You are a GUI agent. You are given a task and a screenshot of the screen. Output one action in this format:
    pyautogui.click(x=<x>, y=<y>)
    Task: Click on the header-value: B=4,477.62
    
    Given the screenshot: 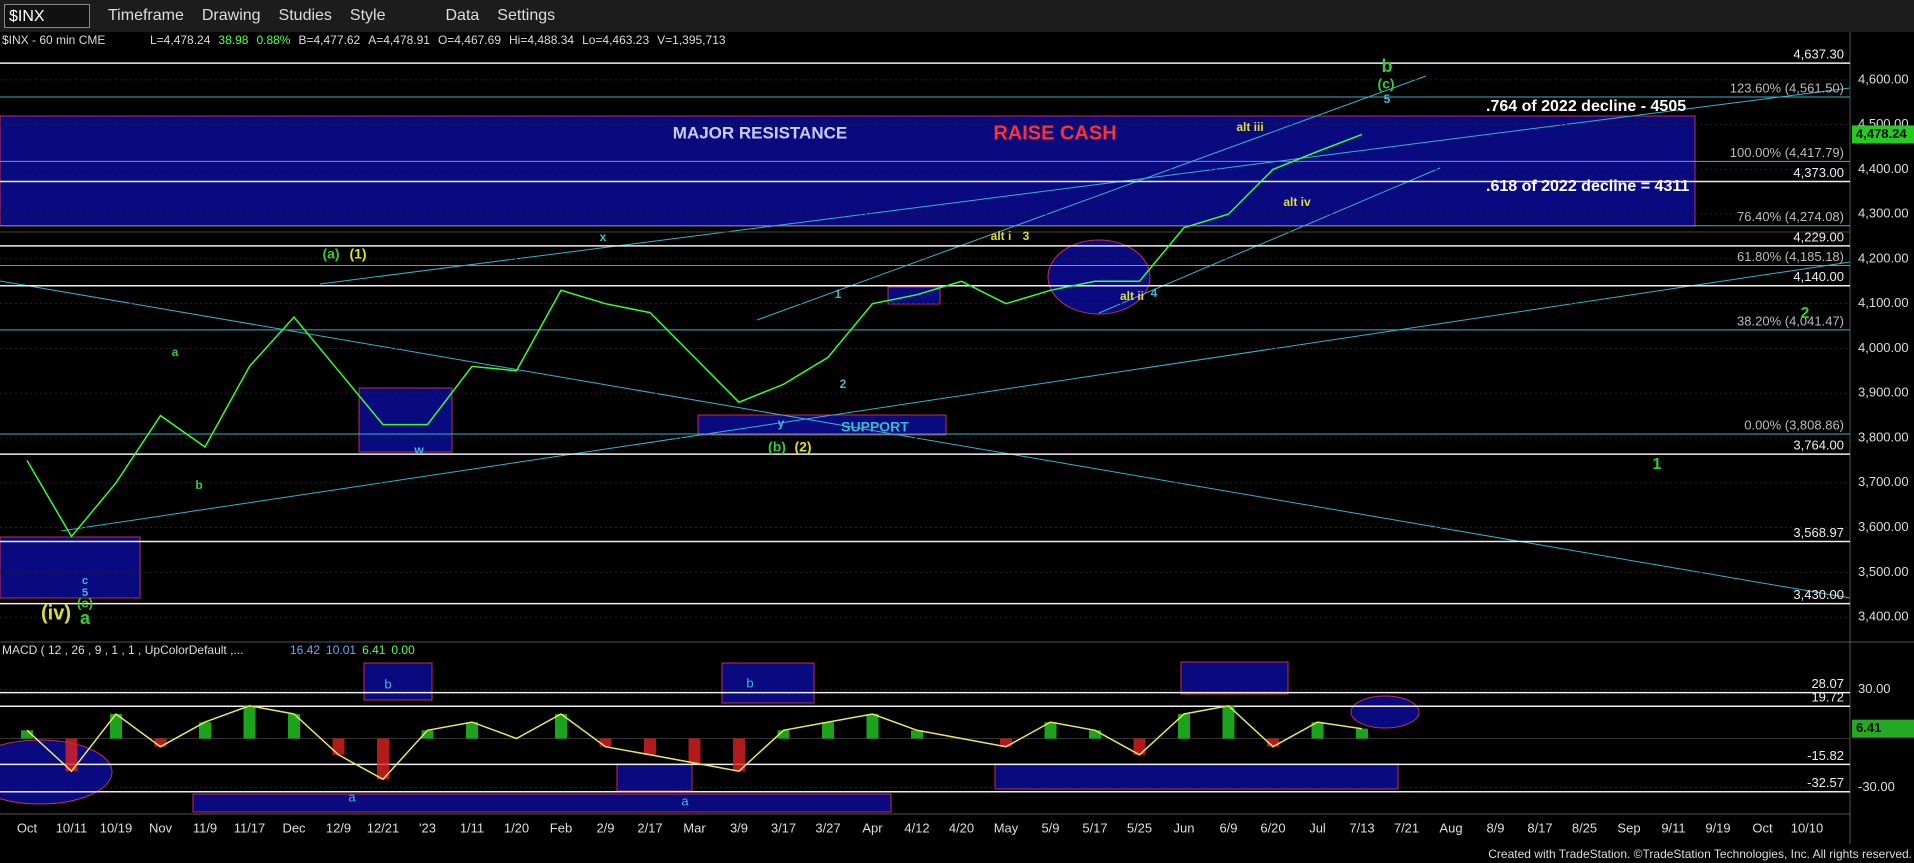 What is the action you would take?
    pyautogui.click(x=329, y=40)
    